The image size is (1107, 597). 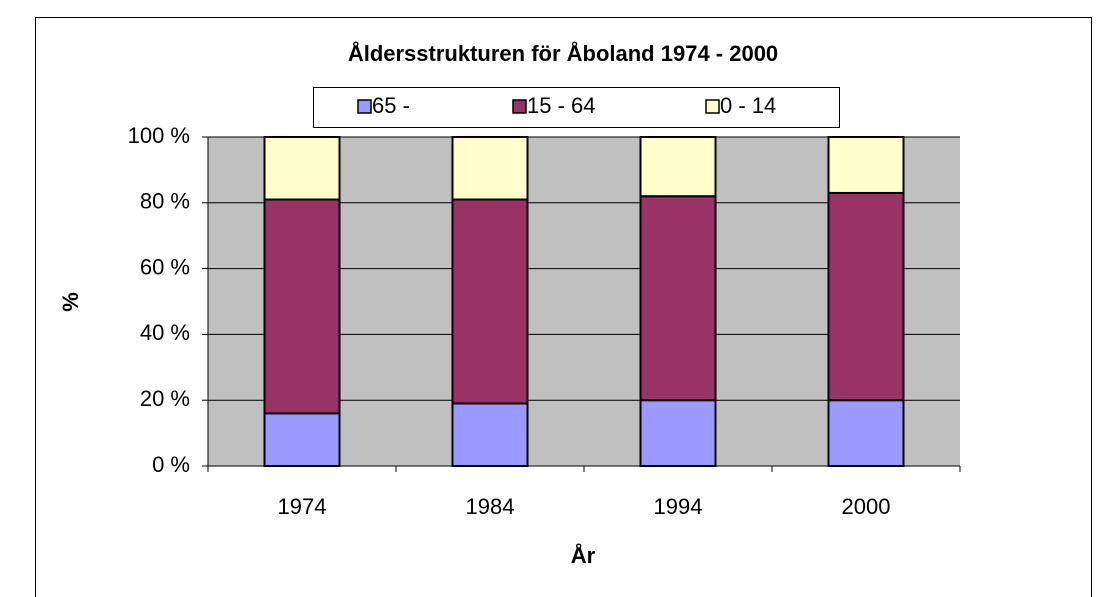 What do you see at coordinates (165, 266) in the screenshot?
I see `y-tick-label: 60 %` at bounding box center [165, 266].